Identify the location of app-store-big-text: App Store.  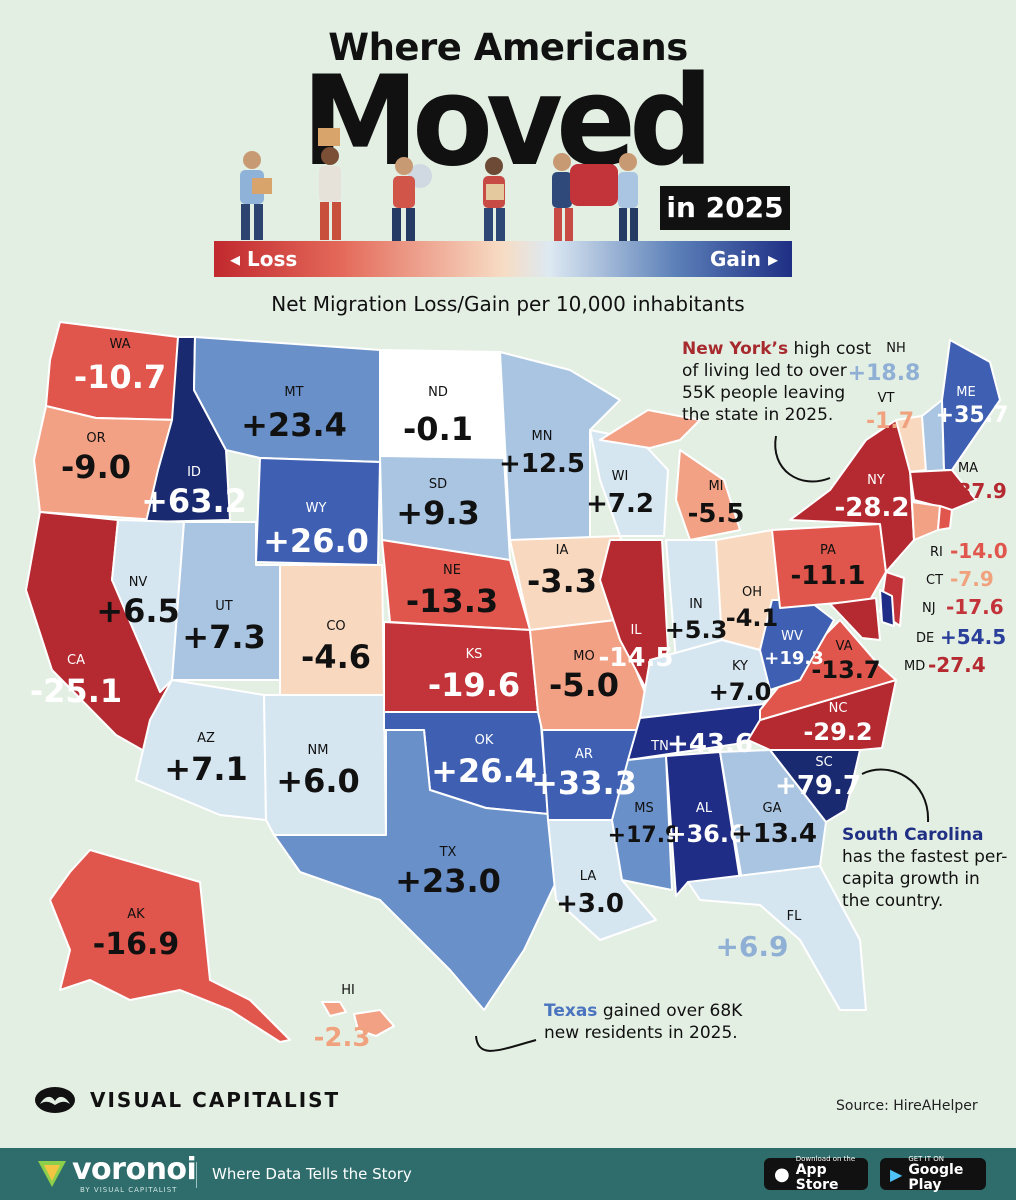
(817, 1177).